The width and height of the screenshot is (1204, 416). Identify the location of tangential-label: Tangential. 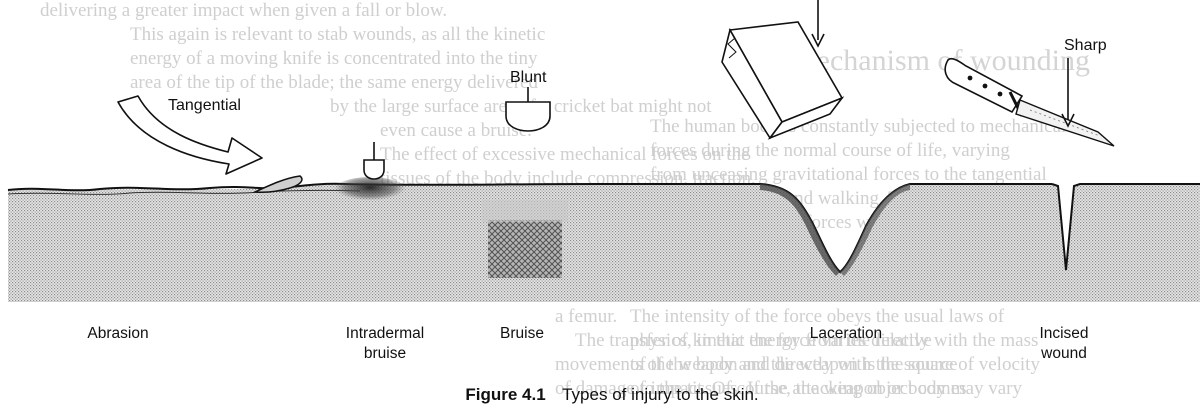
(204, 105).